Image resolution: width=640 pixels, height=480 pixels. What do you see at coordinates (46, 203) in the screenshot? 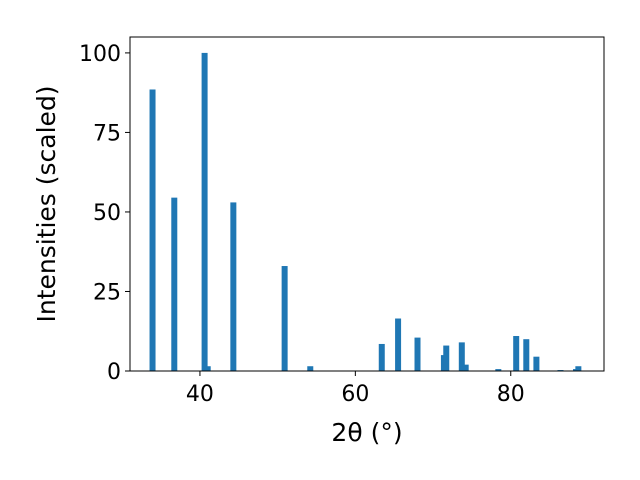
I see `y-axis-label: Intensities (scaled)` at bounding box center [46, 203].